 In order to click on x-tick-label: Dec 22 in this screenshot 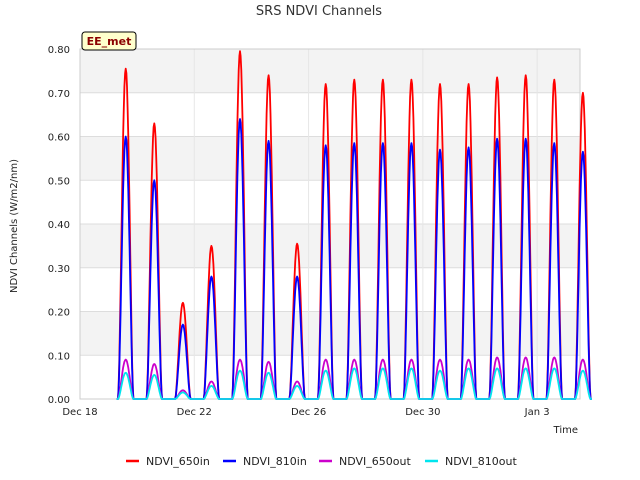, I will do `click(194, 412)`.